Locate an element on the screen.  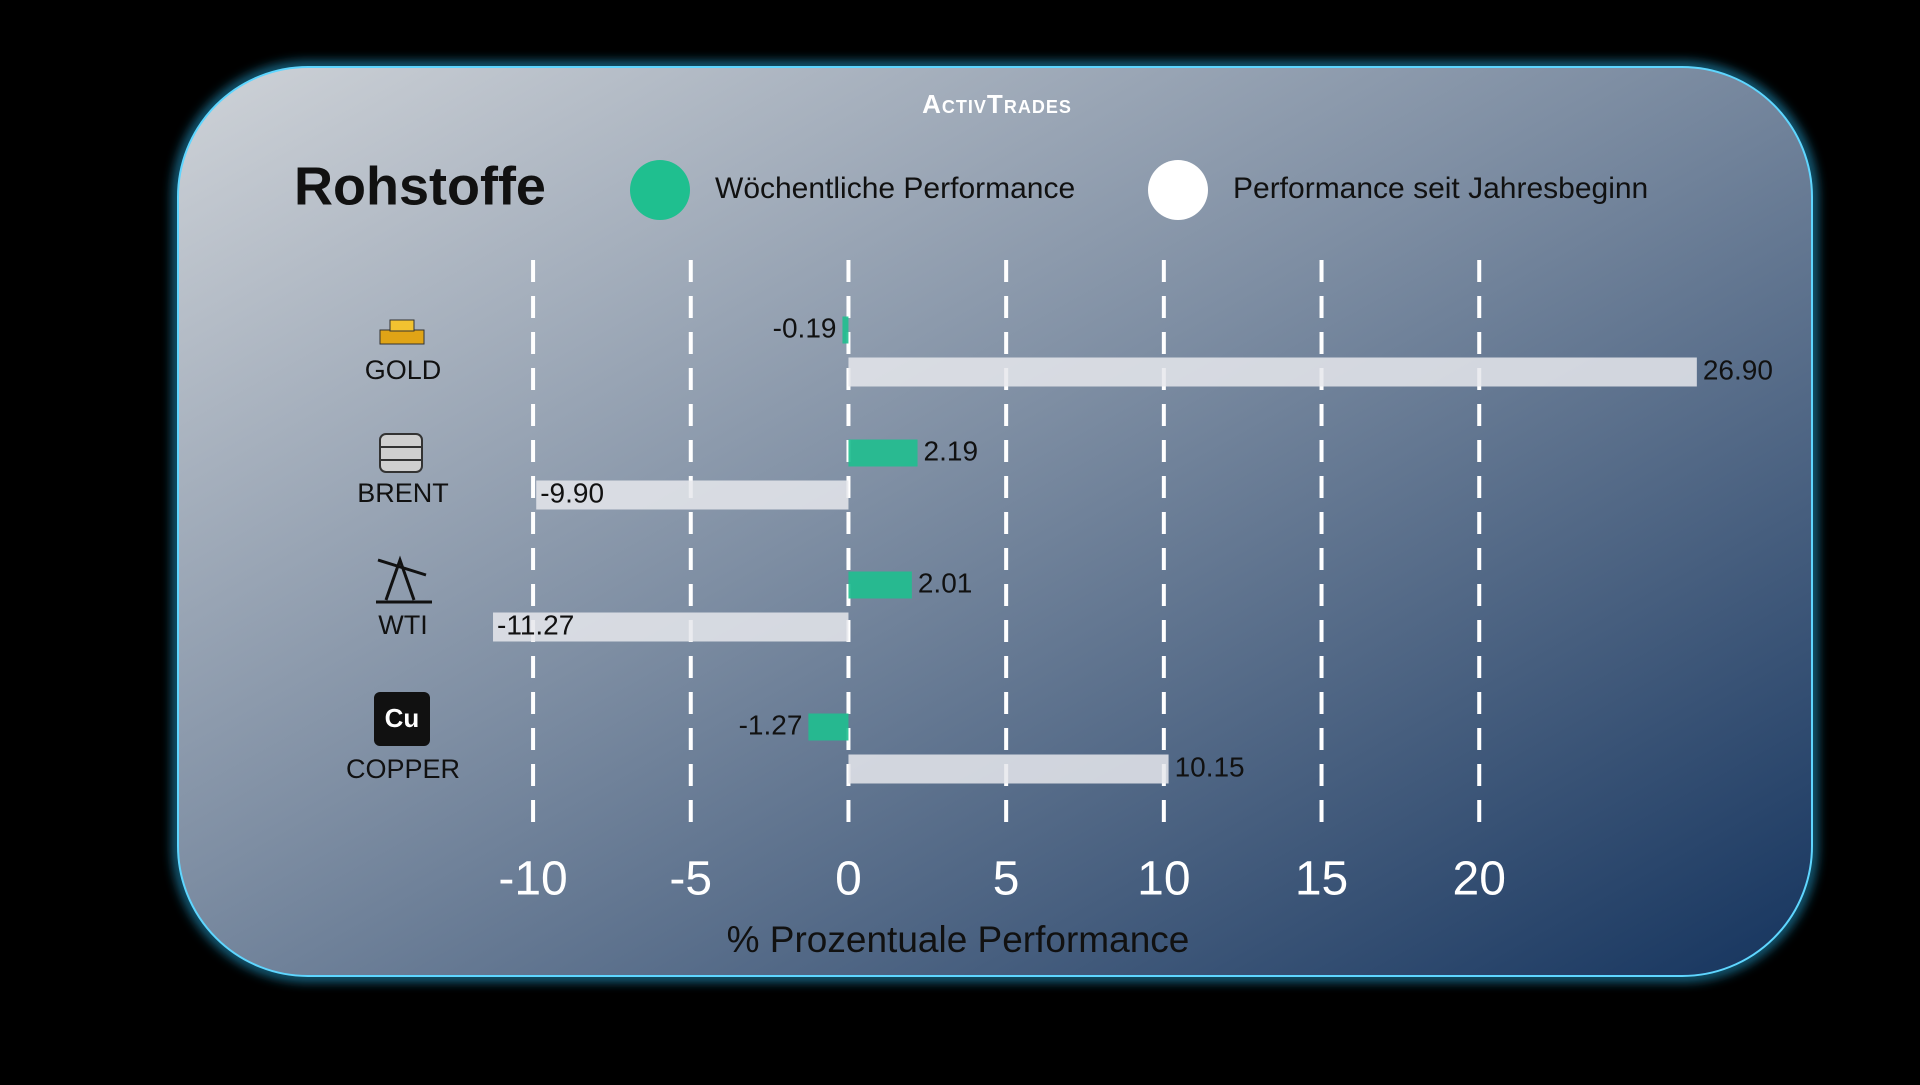
value-label: -11.27 is located at coordinates (535, 624).